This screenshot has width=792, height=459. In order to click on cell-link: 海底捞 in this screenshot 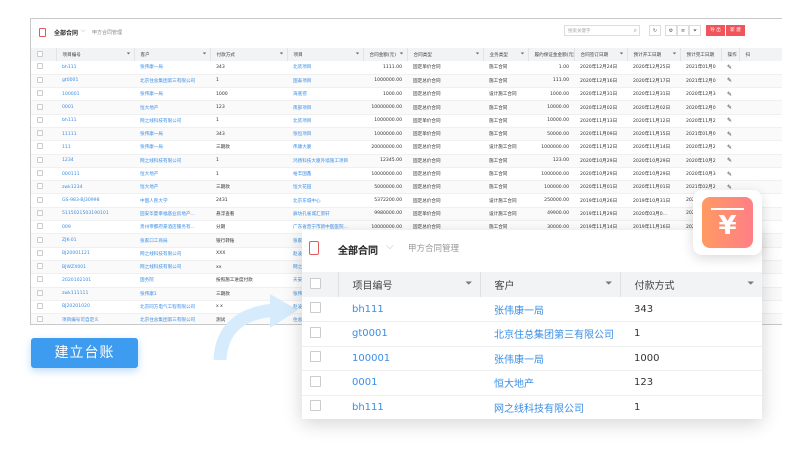, I will do `click(325, 94)`.